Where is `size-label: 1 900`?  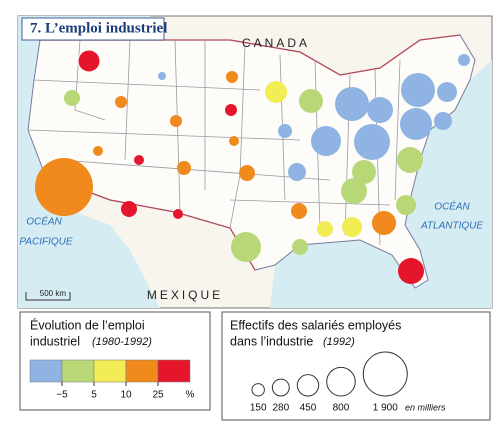 size-label: 1 900 is located at coordinates (385, 408).